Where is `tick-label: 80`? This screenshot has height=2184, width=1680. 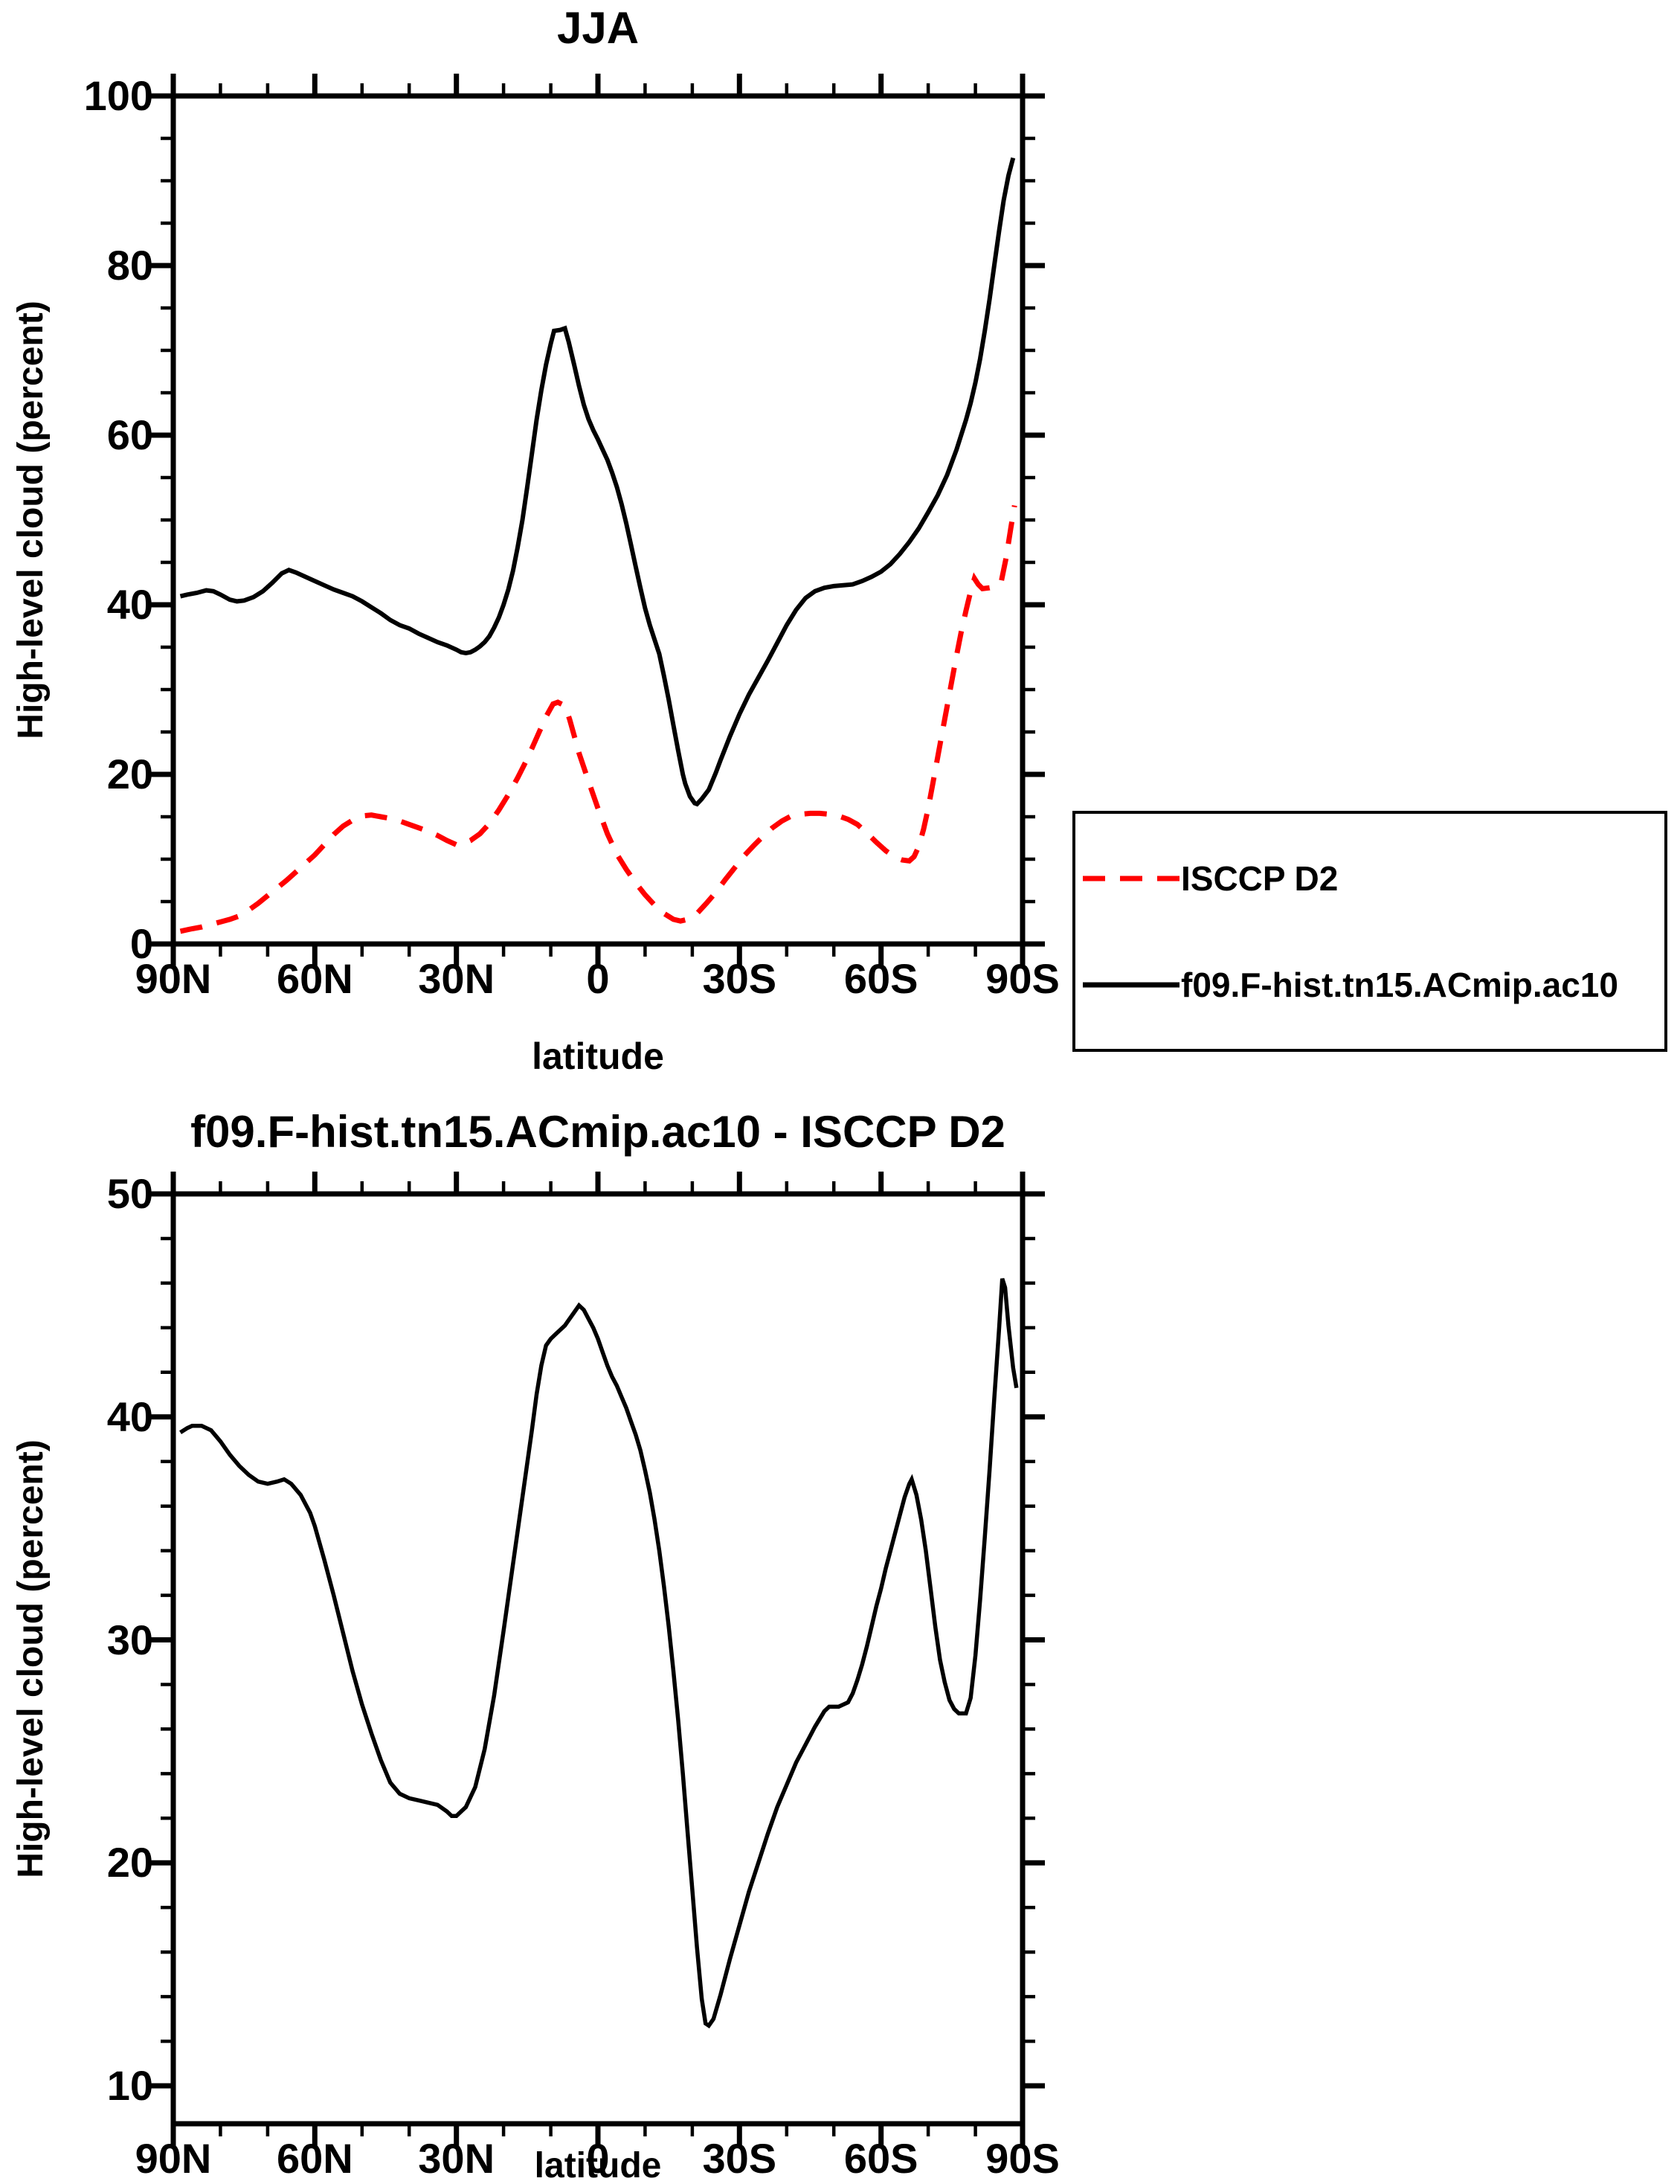
tick-label: 80 is located at coordinates (130, 265).